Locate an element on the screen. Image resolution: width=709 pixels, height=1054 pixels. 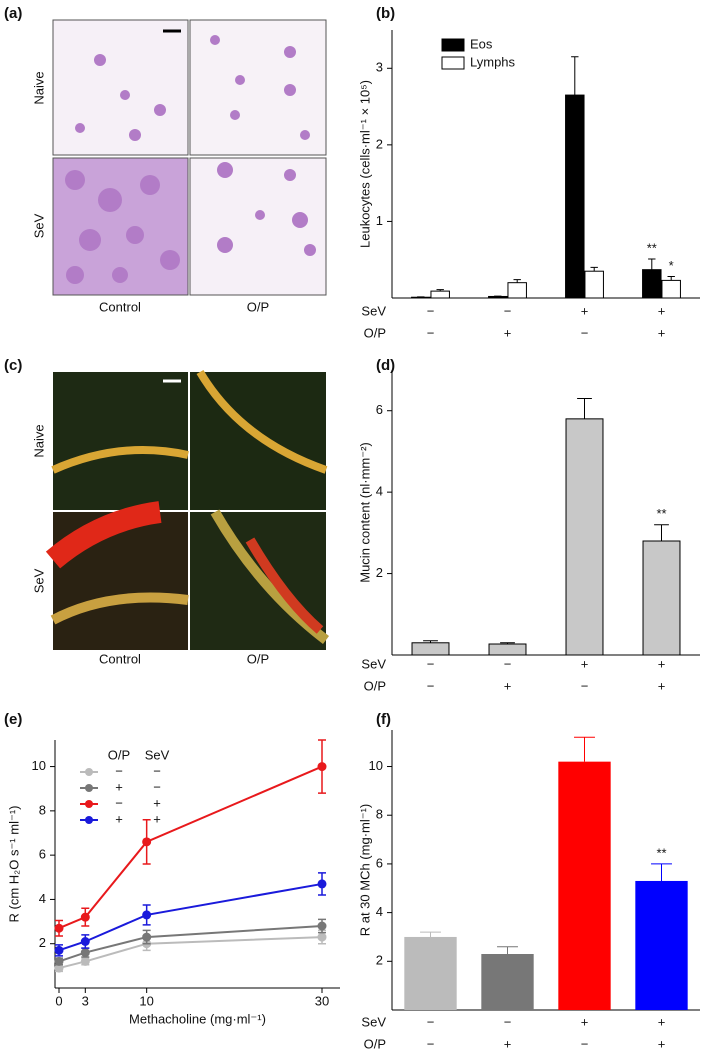
panel-label: (d) is located at coordinates (385, 365).